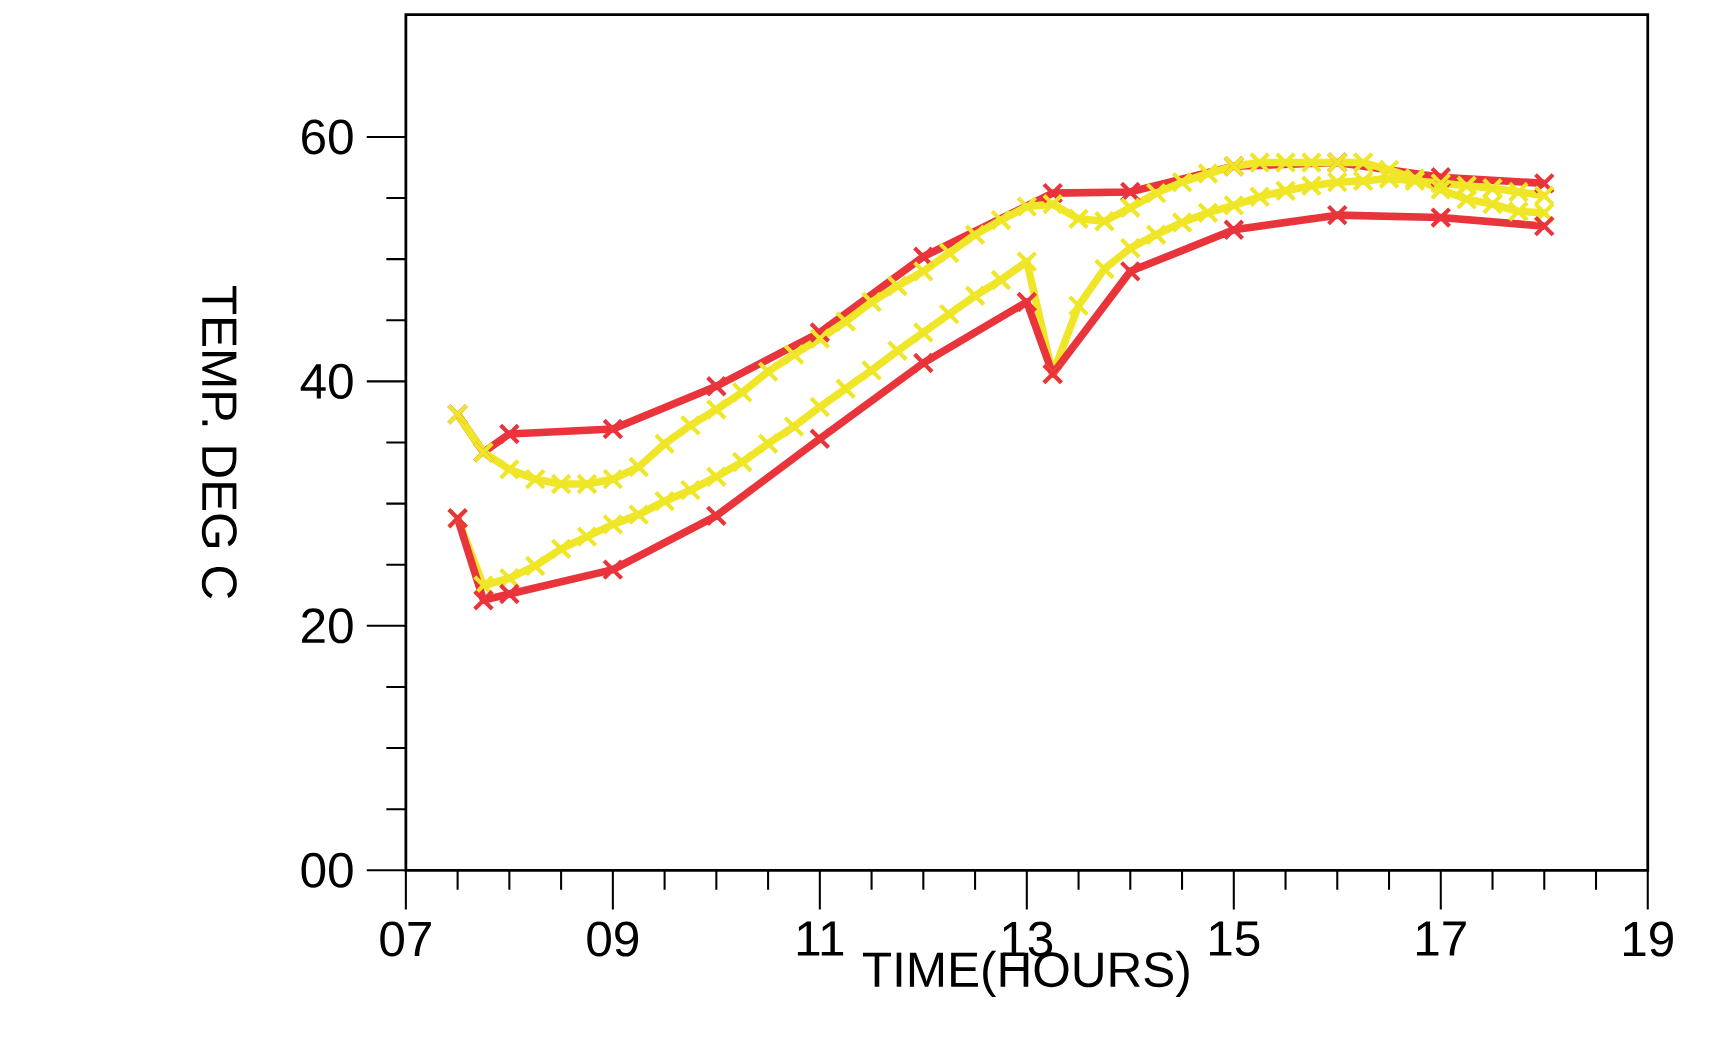 The height and width of the screenshot is (1046, 1724). I want to click on y-tick-label: 20, so click(327, 626).